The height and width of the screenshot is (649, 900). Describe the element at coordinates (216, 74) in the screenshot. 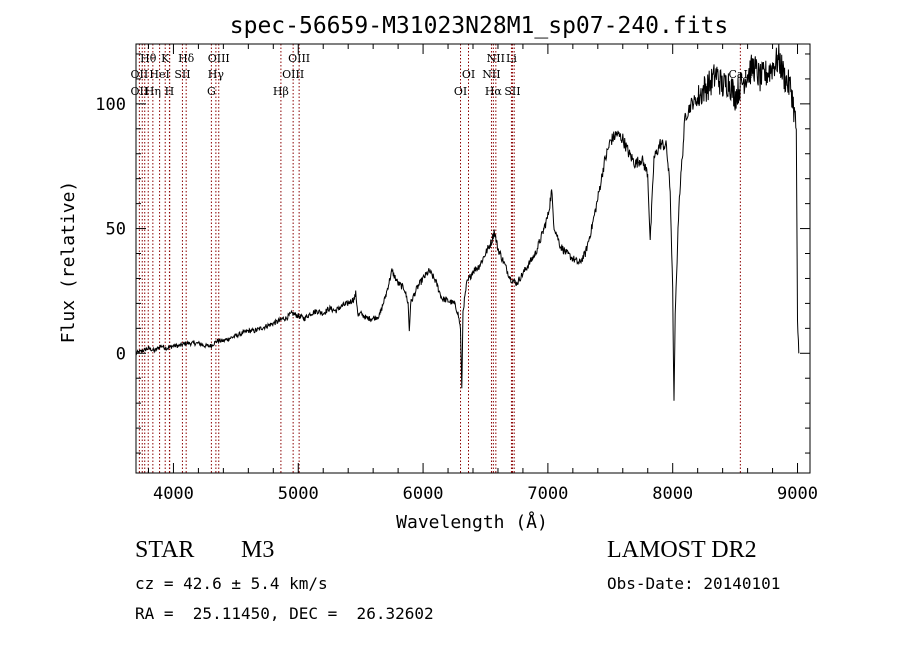

I see `emission-line-label: Hγ` at that location.